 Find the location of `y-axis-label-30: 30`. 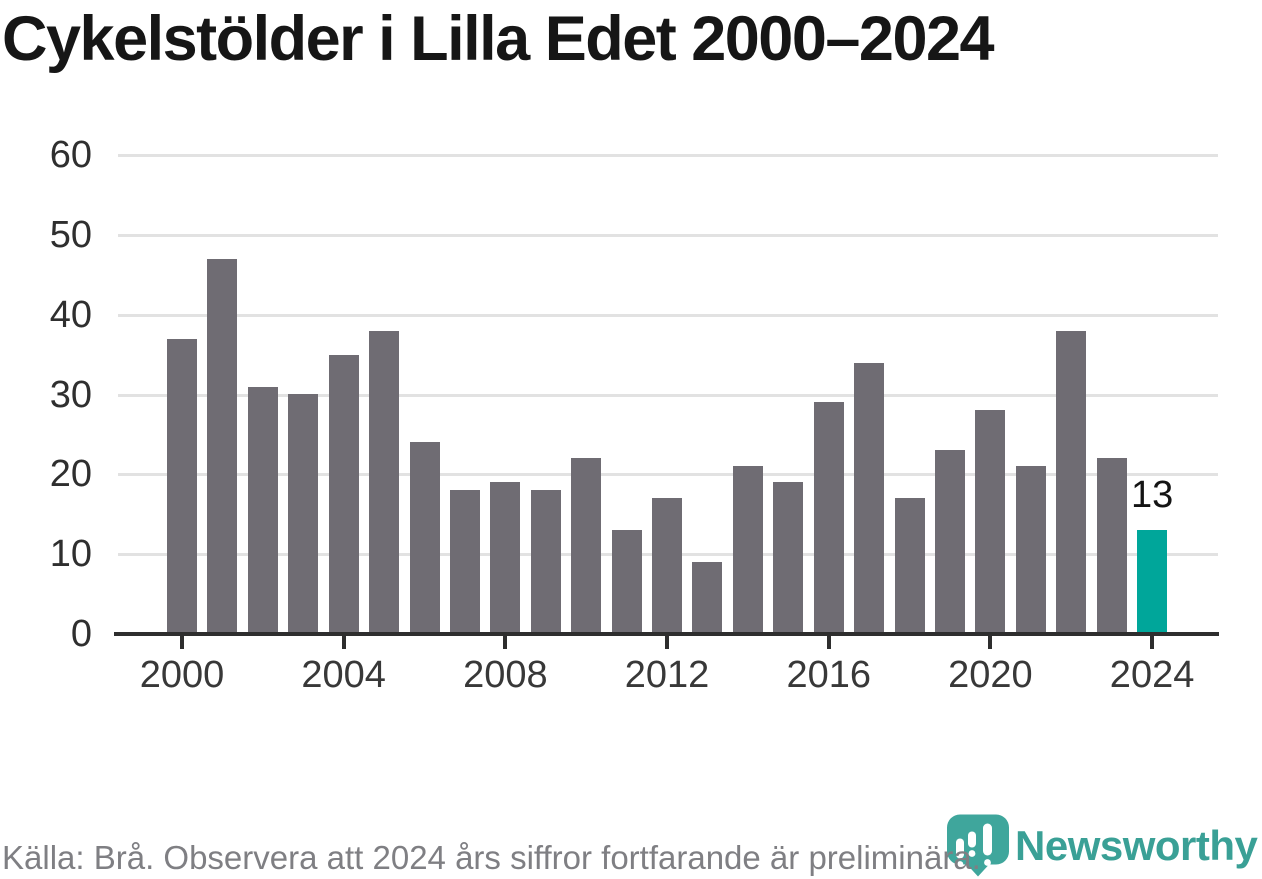

y-axis-label-30: 30 is located at coordinates (70, 394).